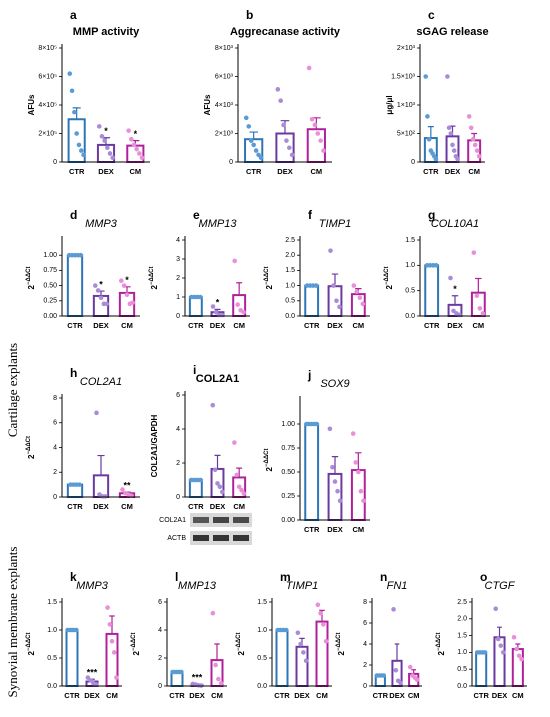  Describe the element at coordinates (207, 104) in the screenshot. I see `y-axis-label: AFUs` at that location.